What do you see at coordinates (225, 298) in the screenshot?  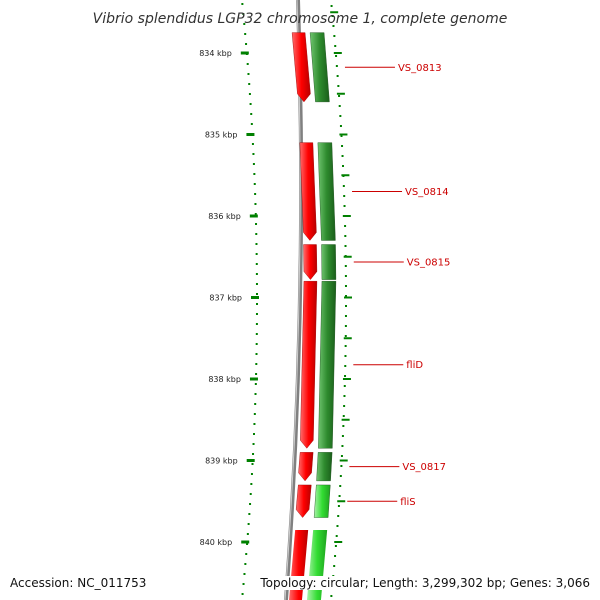 I see `scale-label: 837 kbp` at bounding box center [225, 298].